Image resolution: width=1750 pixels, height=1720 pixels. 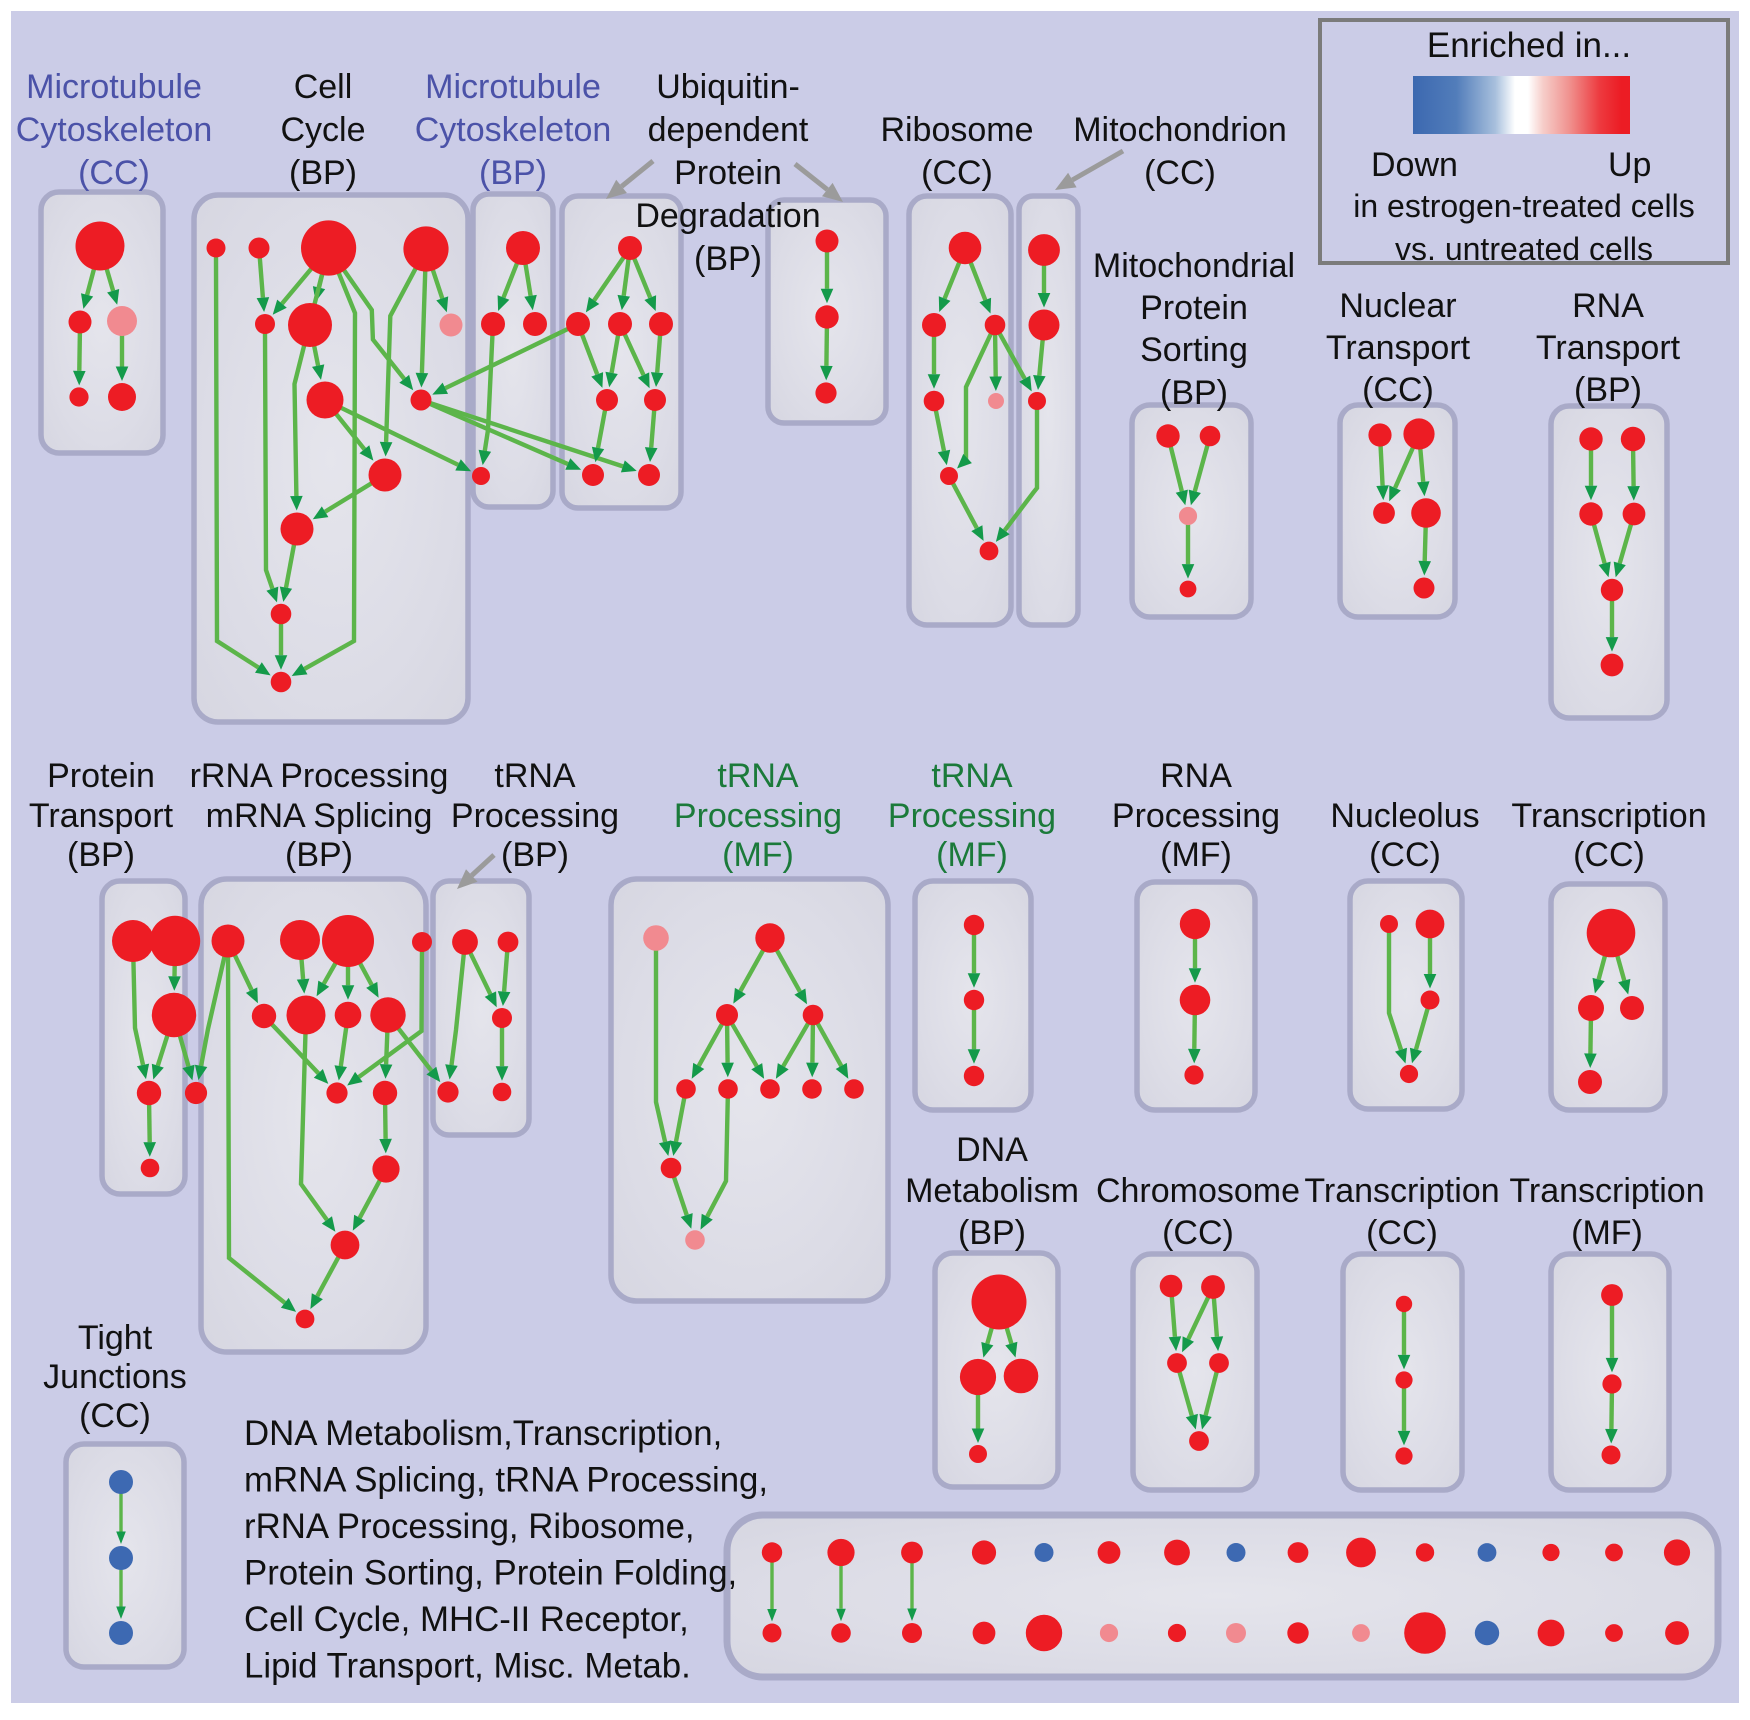 What do you see at coordinates (992, 1150) in the screenshot?
I see `svg-text: DNA` at bounding box center [992, 1150].